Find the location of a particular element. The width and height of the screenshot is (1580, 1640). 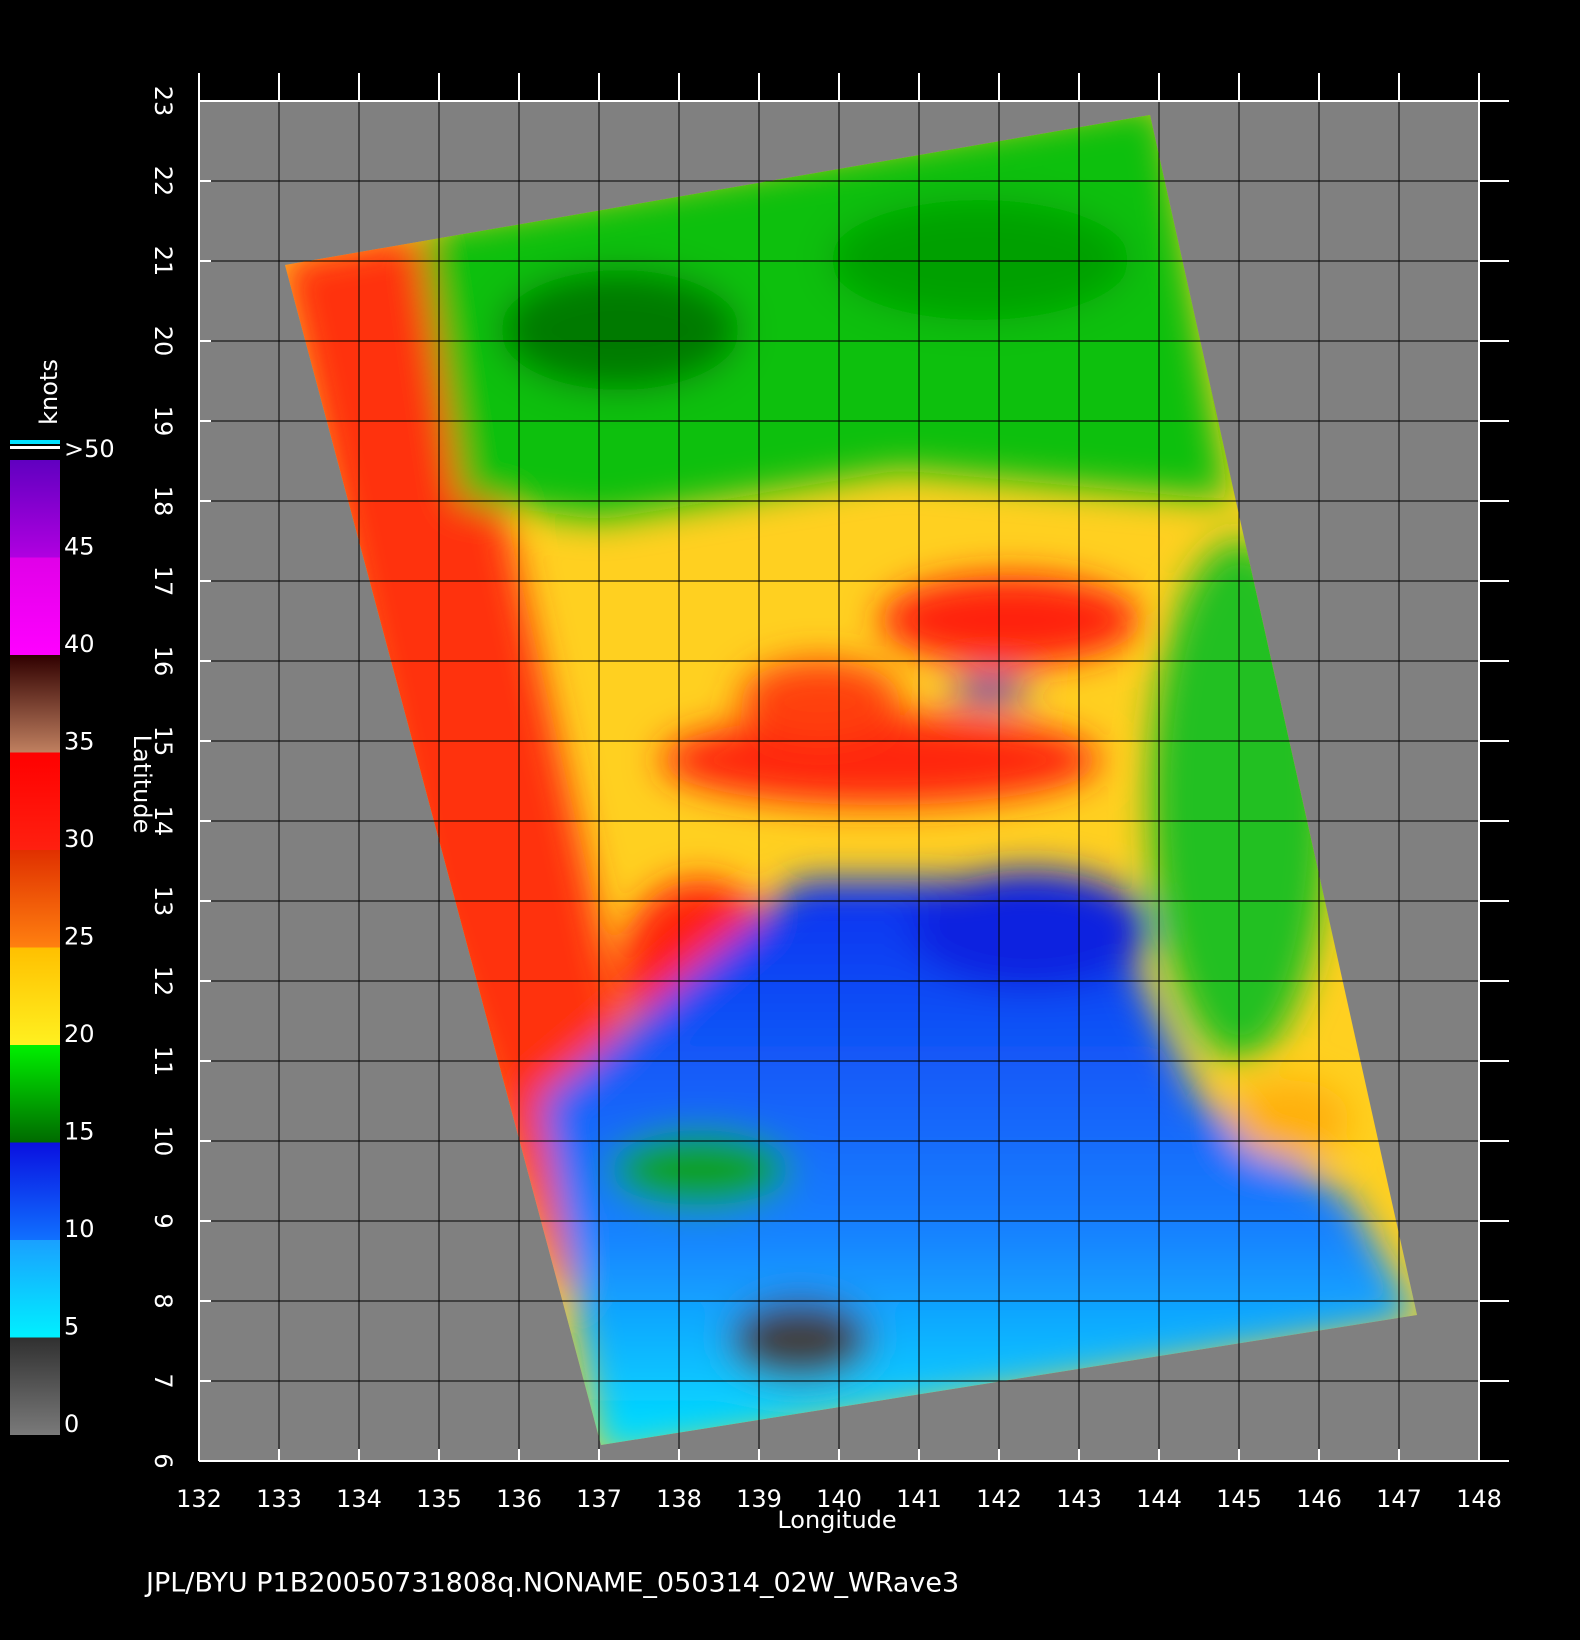

x-tick-label: 146 is located at coordinates (1319, 1499).